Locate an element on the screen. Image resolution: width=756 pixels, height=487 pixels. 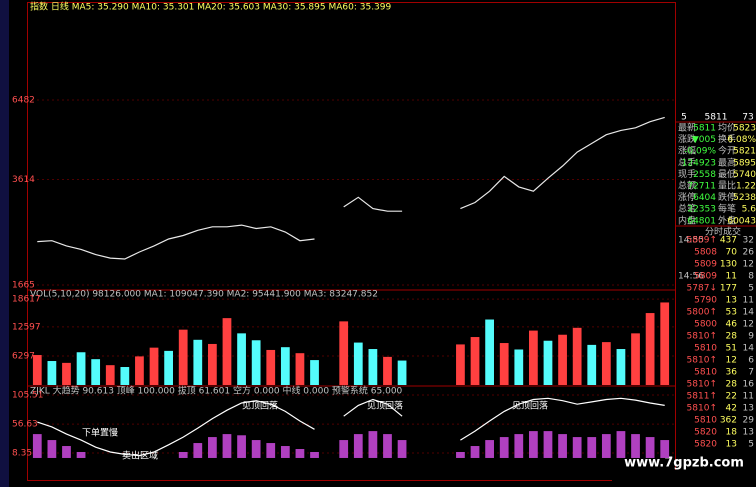
annotation: 卖出区域 is located at coordinates (140, 456).